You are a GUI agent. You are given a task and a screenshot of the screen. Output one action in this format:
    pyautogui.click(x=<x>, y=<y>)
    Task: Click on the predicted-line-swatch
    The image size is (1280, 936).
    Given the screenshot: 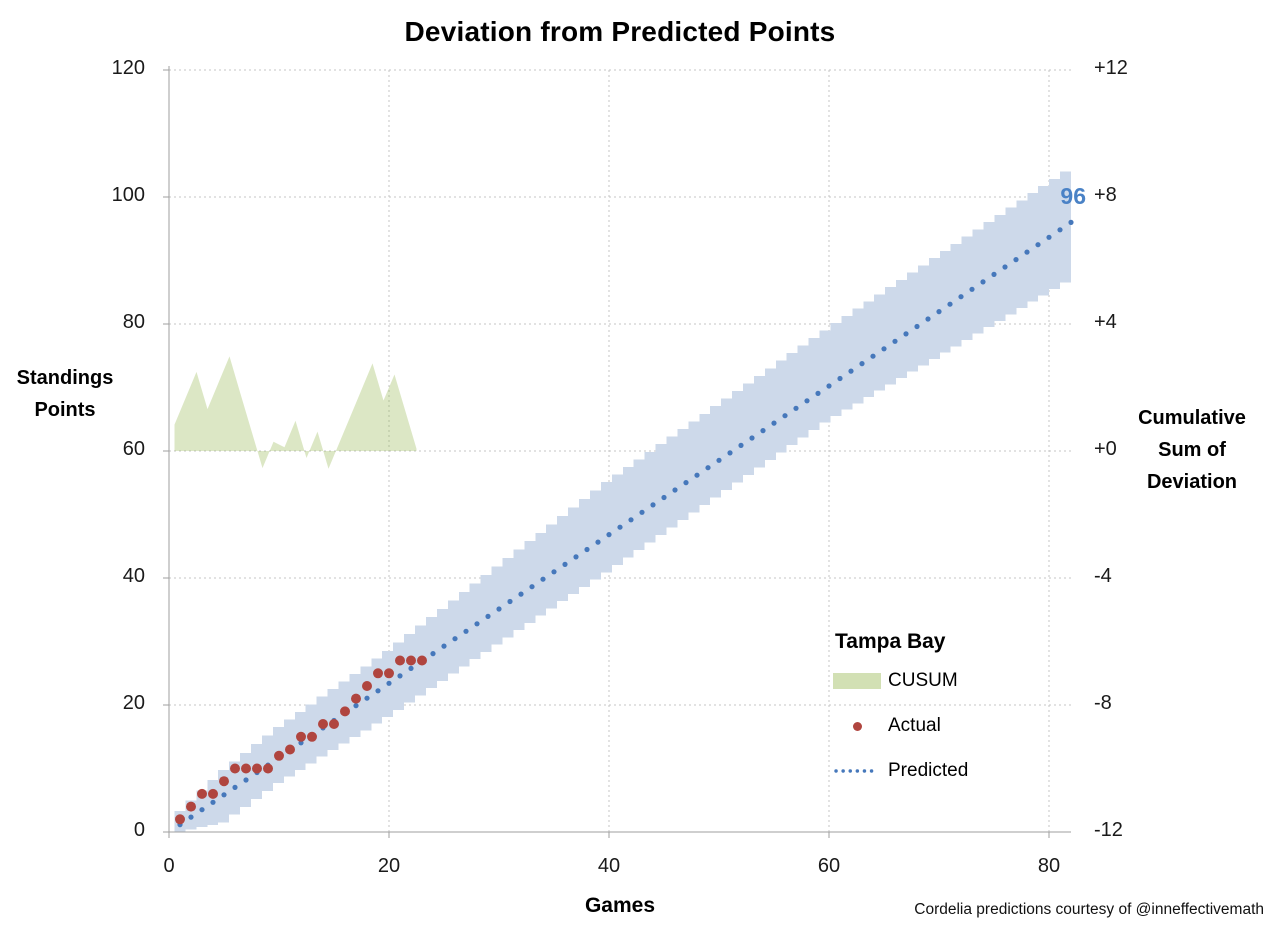 What is the action you would take?
    pyautogui.click(x=857, y=771)
    